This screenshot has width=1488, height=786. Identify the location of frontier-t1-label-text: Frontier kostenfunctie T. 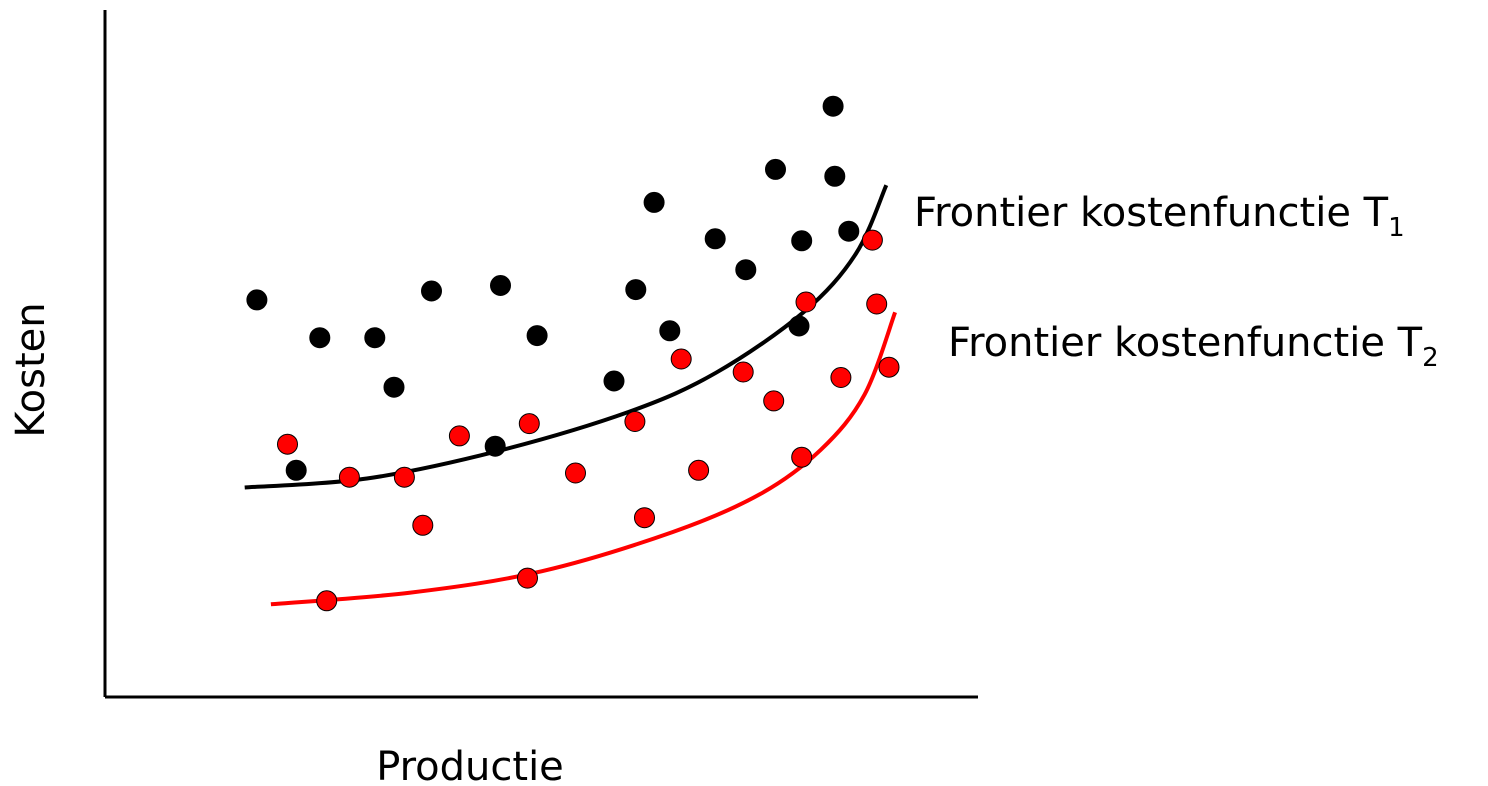
(1151, 213).